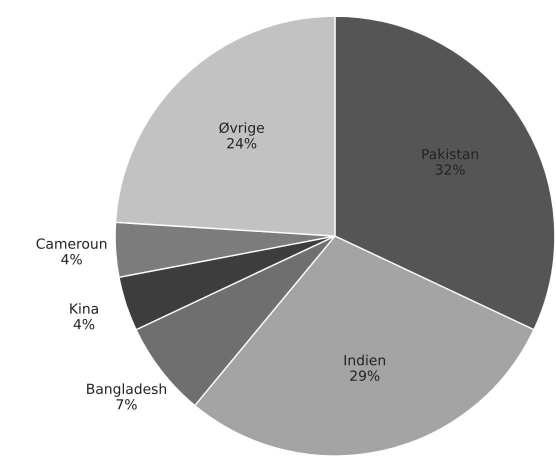  I want to click on data-label: 7%, so click(126, 404).